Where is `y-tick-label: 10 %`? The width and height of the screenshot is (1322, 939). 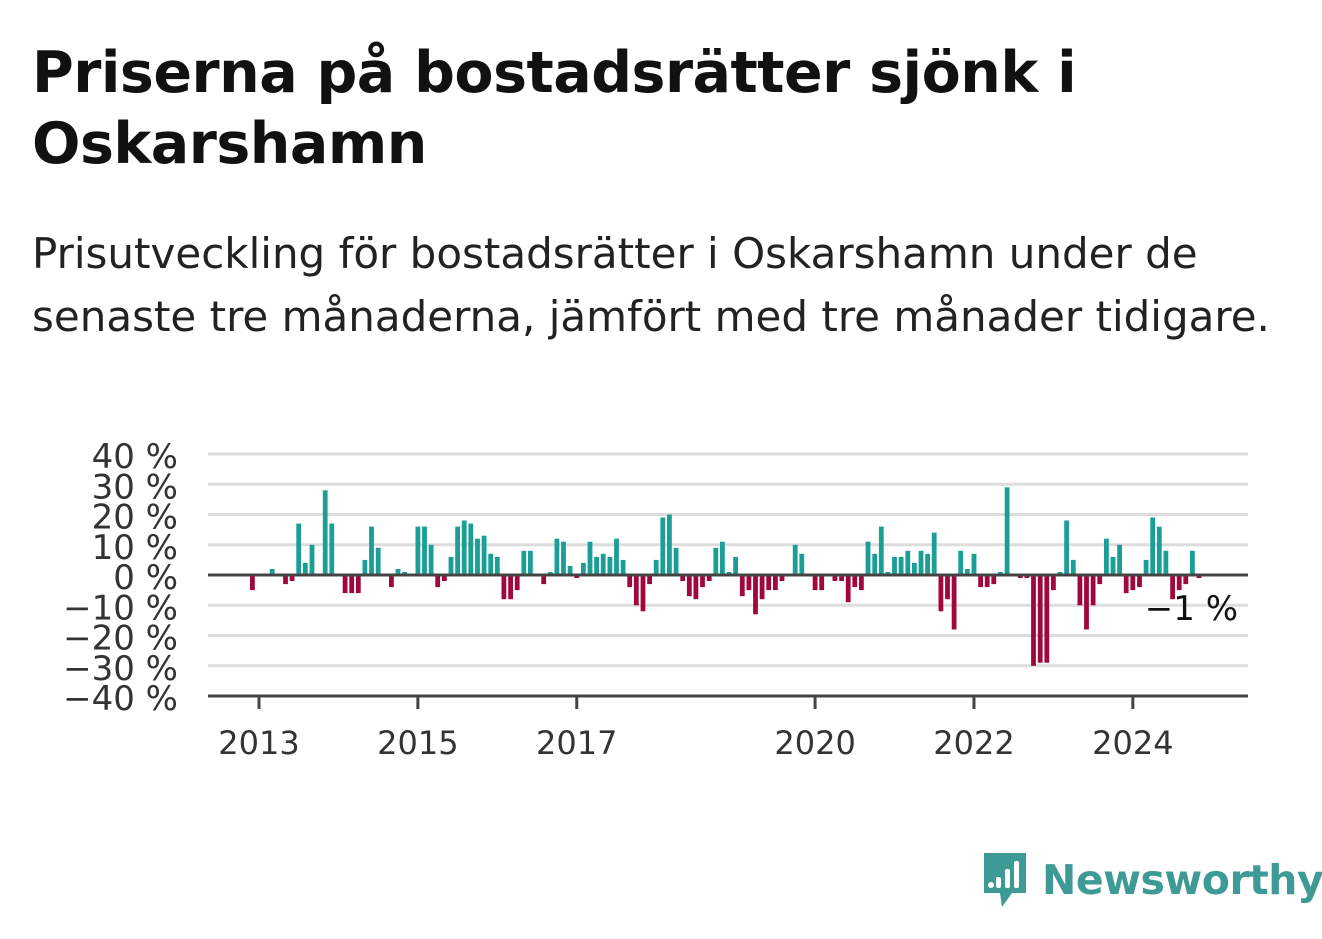 y-tick-label: 10 % is located at coordinates (135, 548).